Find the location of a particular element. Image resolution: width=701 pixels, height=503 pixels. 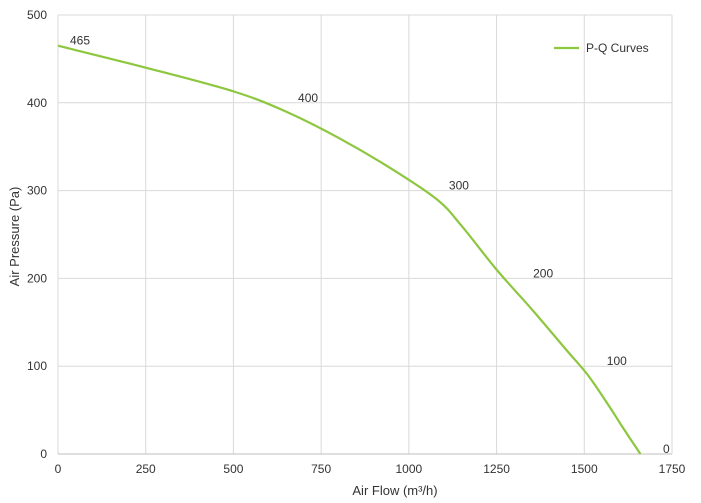

y-tick-label: 0 is located at coordinates (43, 454).